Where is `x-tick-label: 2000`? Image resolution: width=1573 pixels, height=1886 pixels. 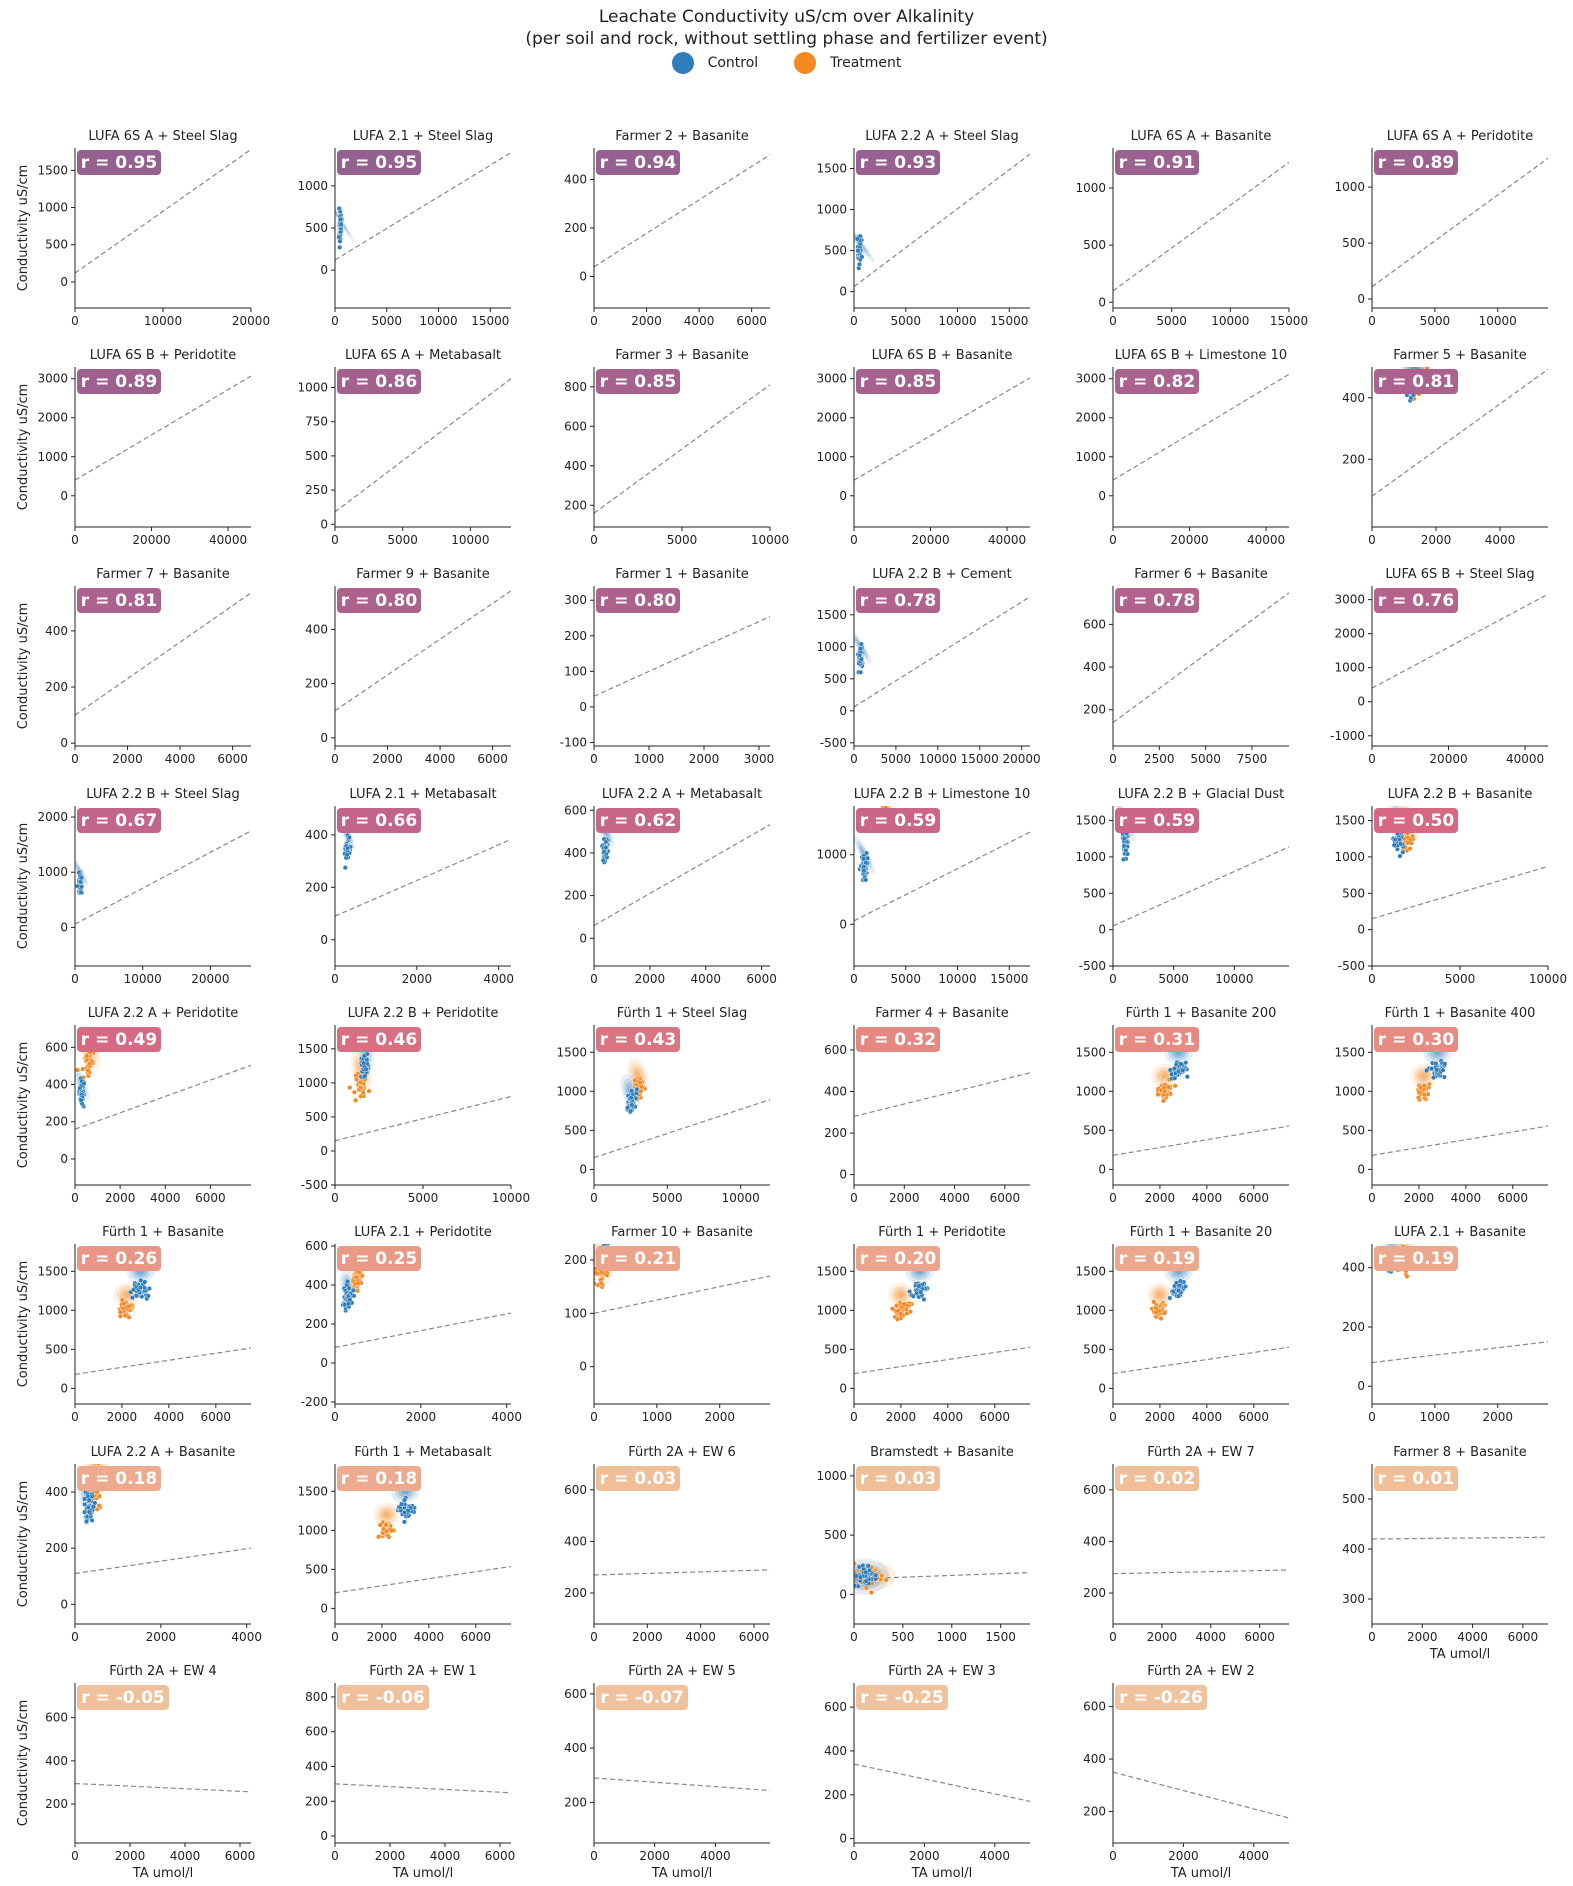
x-tick-label: 2000 is located at coordinates (1160, 1198).